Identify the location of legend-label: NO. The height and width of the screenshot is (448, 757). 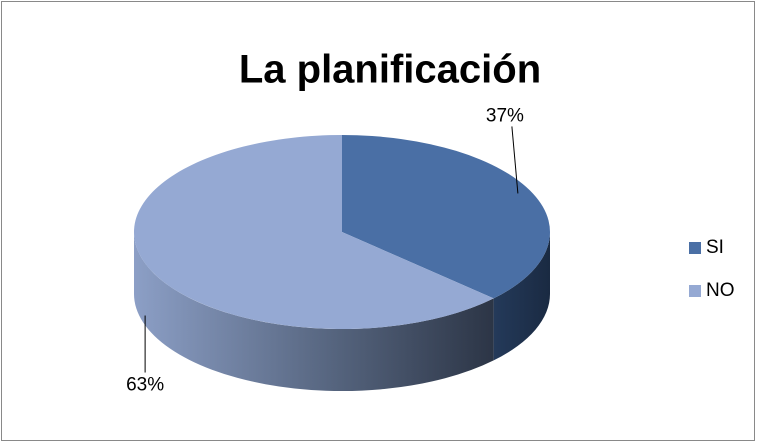
(720, 290).